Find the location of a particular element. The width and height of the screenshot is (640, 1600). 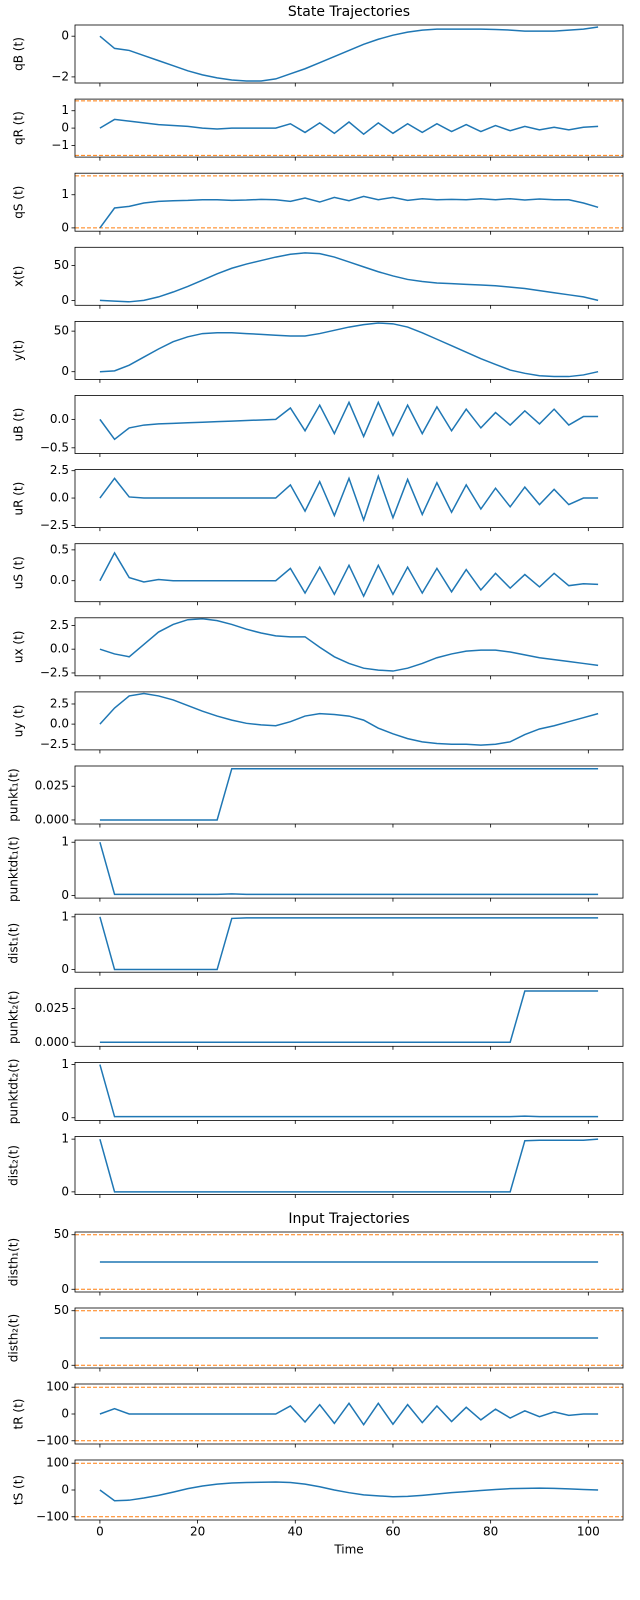

x-tick-label: 20 is located at coordinates (197, 1532).